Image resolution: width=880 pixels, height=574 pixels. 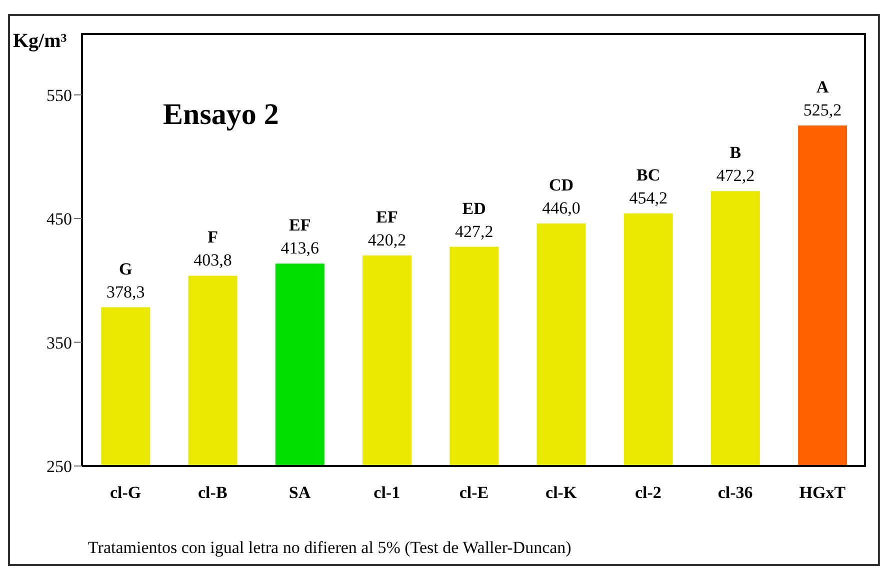 What do you see at coordinates (474, 492) in the screenshot?
I see `x-tick-label: cl-E` at bounding box center [474, 492].